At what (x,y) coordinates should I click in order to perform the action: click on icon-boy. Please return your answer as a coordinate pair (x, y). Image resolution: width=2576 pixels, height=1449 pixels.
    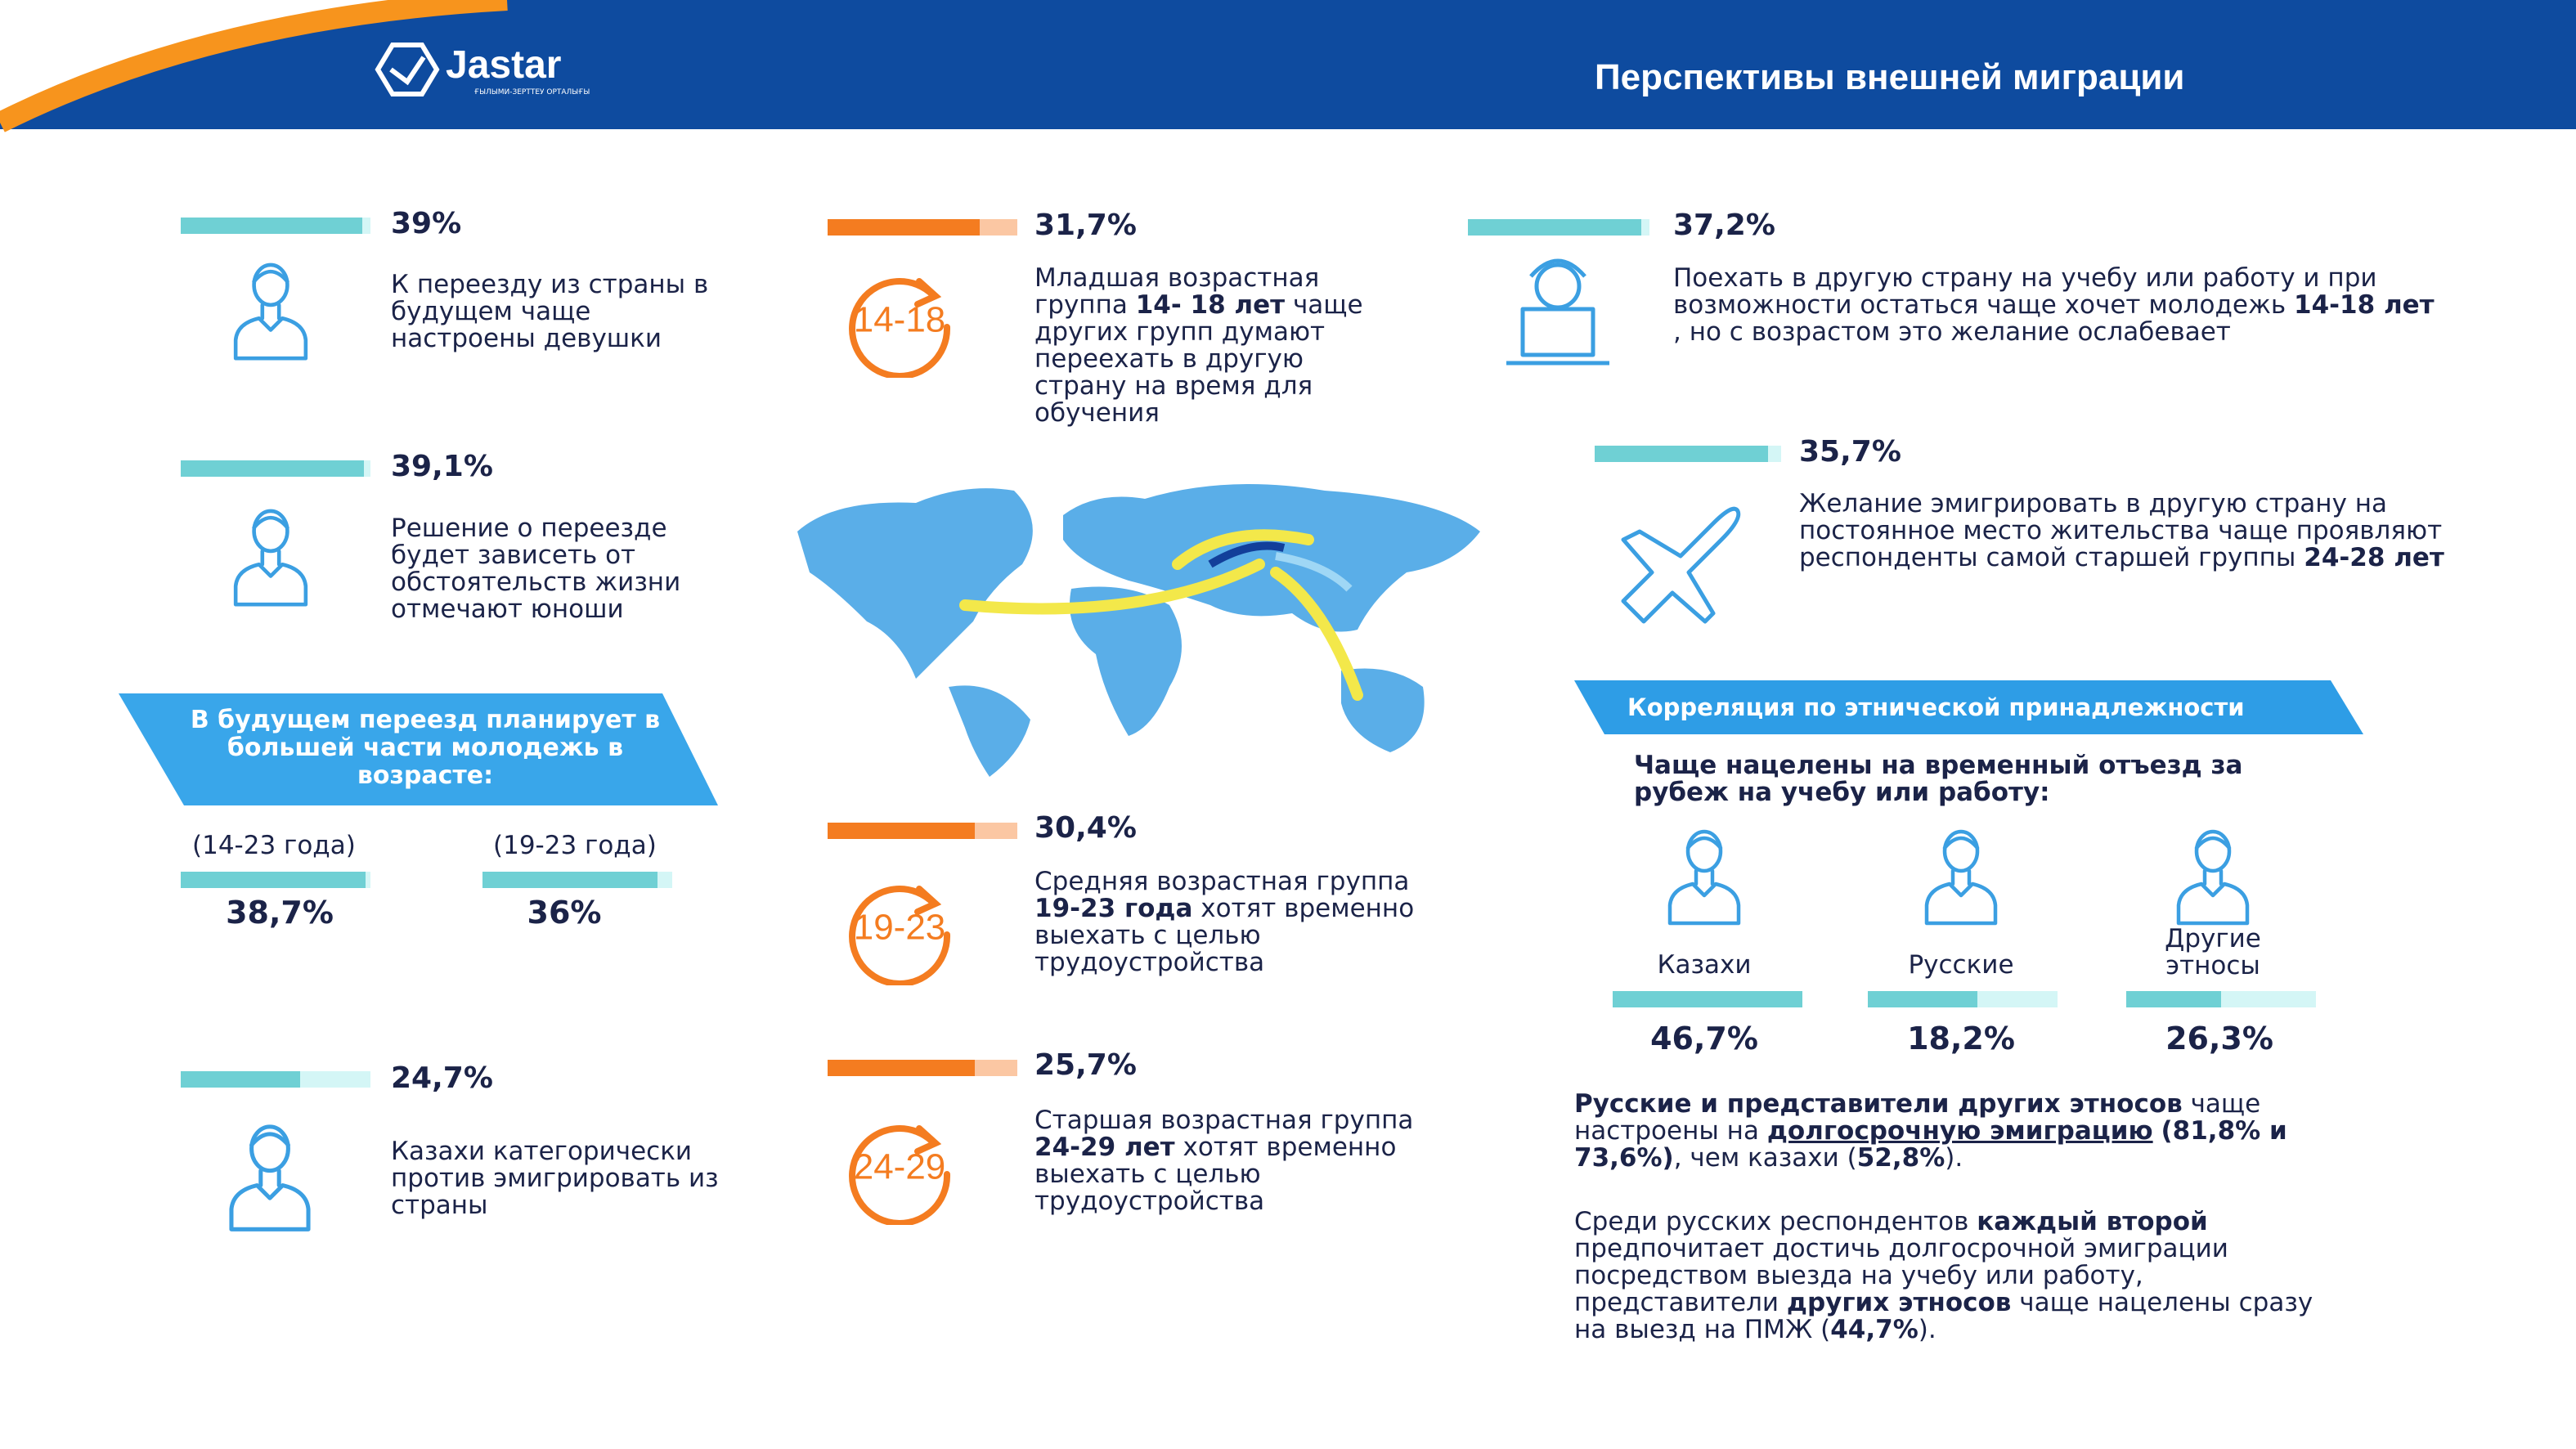
    Looking at the image, I should click on (271, 557).